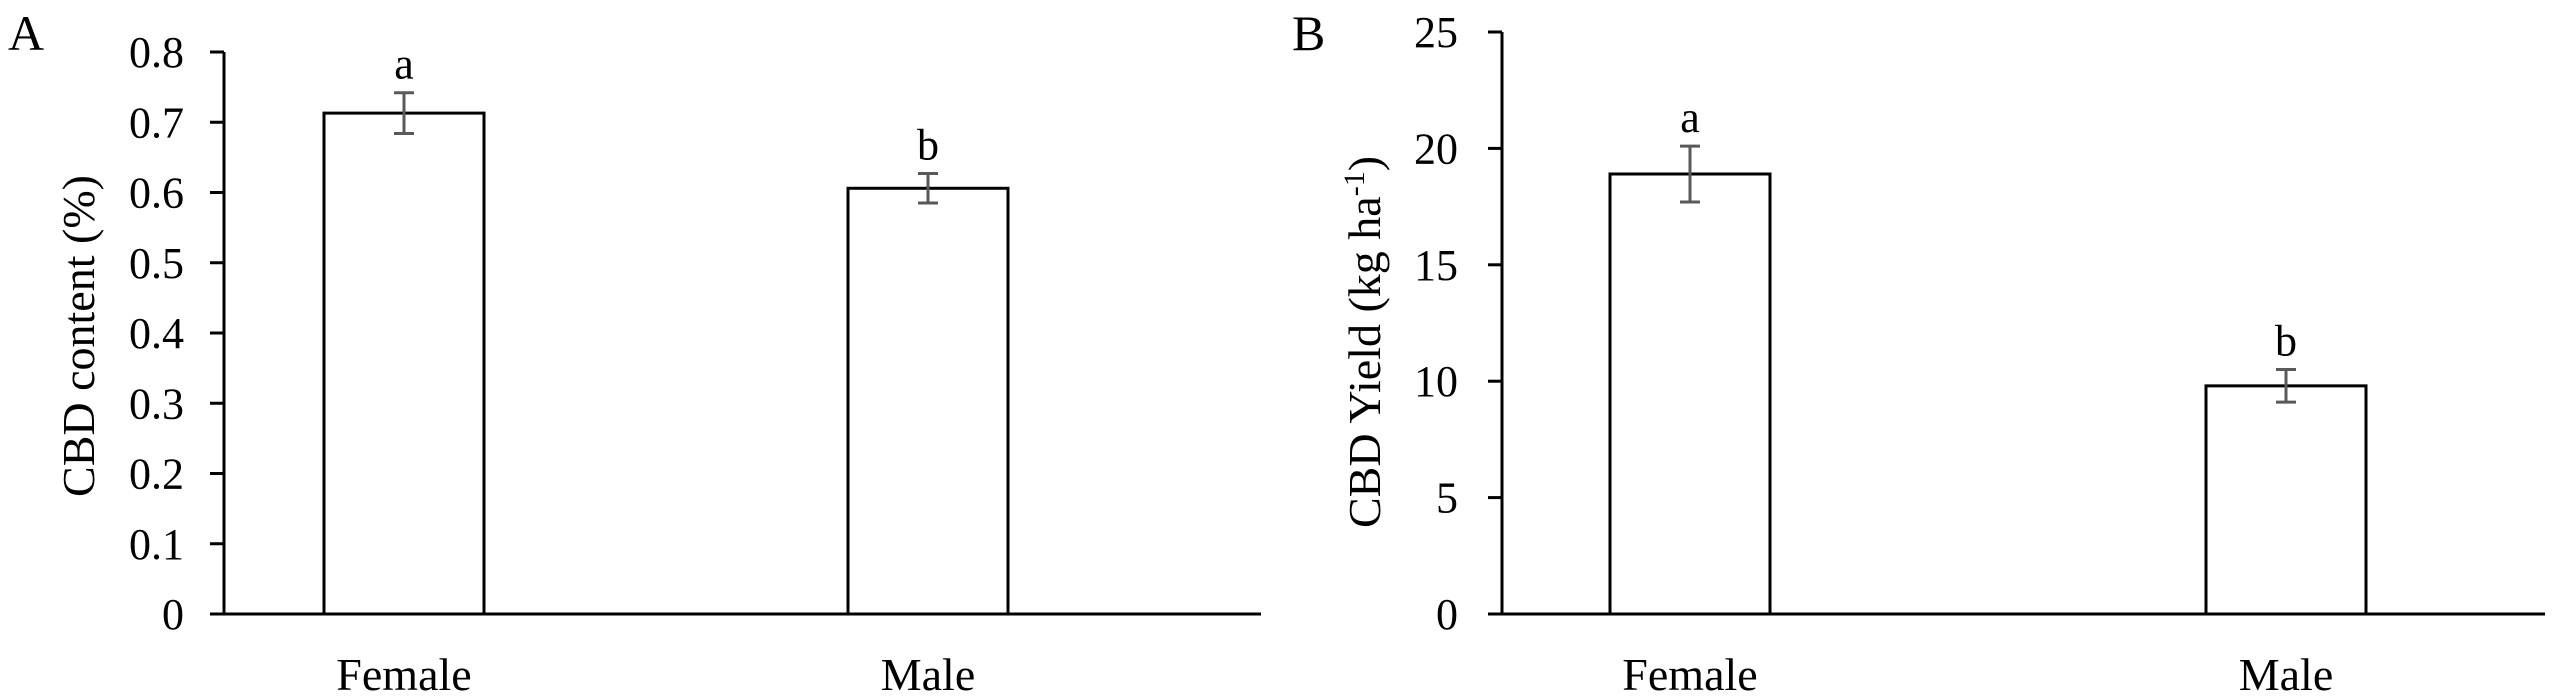  Describe the element at coordinates (156, 122) in the screenshot. I see `y-tick-label-a: 0.7` at that location.